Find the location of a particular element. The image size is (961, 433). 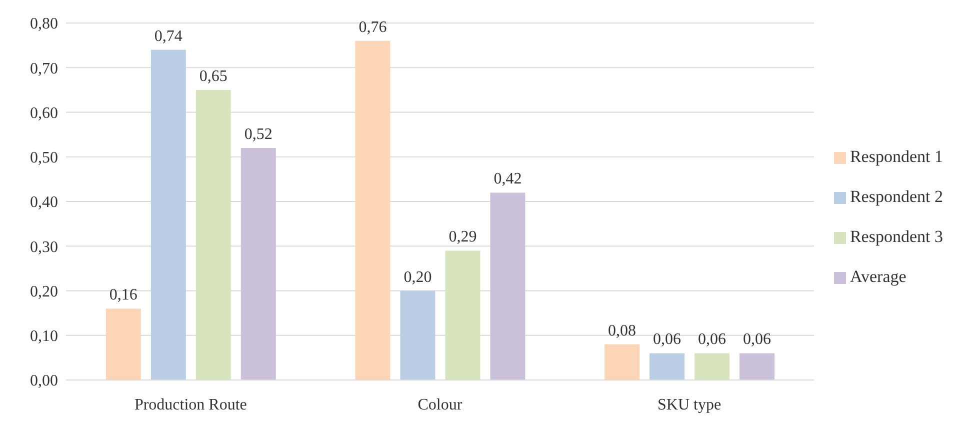

data-label: 0,52 is located at coordinates (258, 134).